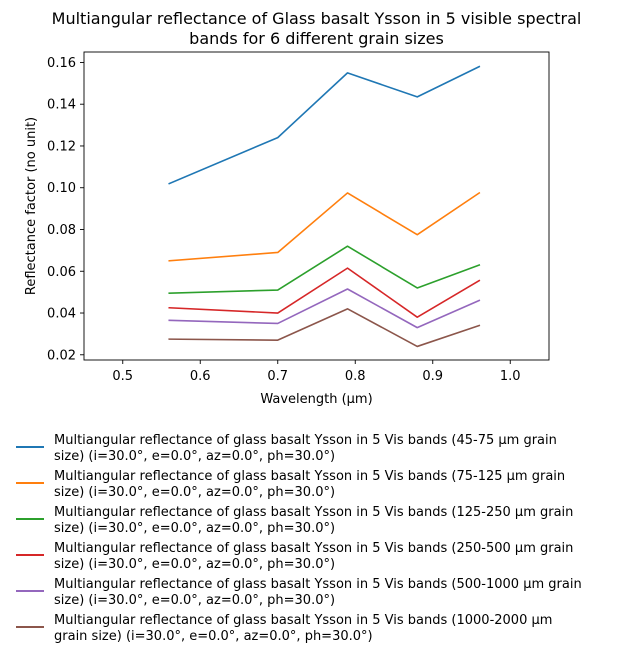  Describe the element at coordinates (432, 376) in the screenshot. I see `x-tick-label: 0.9` at that location.